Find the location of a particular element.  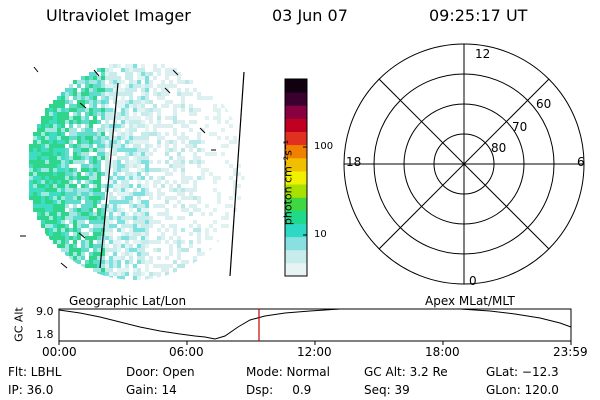

geographic-coords-label: Geographic Lat/Lon is located at coordinates (128, 301).